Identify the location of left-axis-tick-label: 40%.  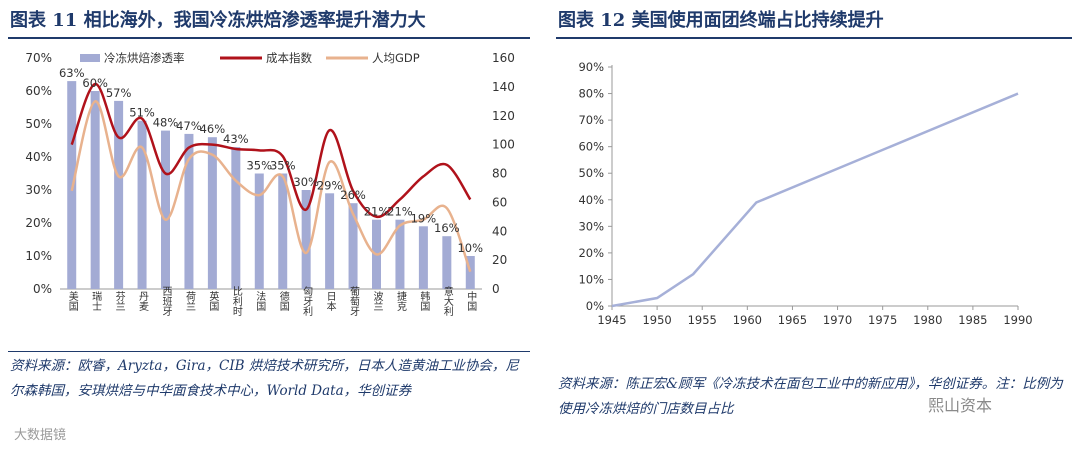
(38, 157).